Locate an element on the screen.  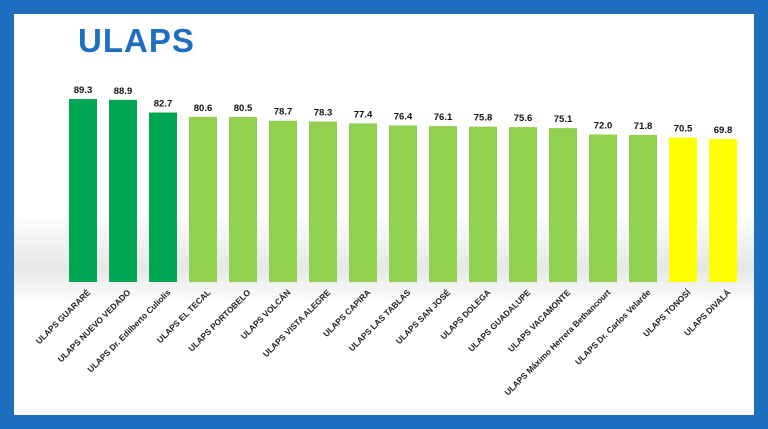
chart-title: ULAPS is located at coordinates (136, 40).